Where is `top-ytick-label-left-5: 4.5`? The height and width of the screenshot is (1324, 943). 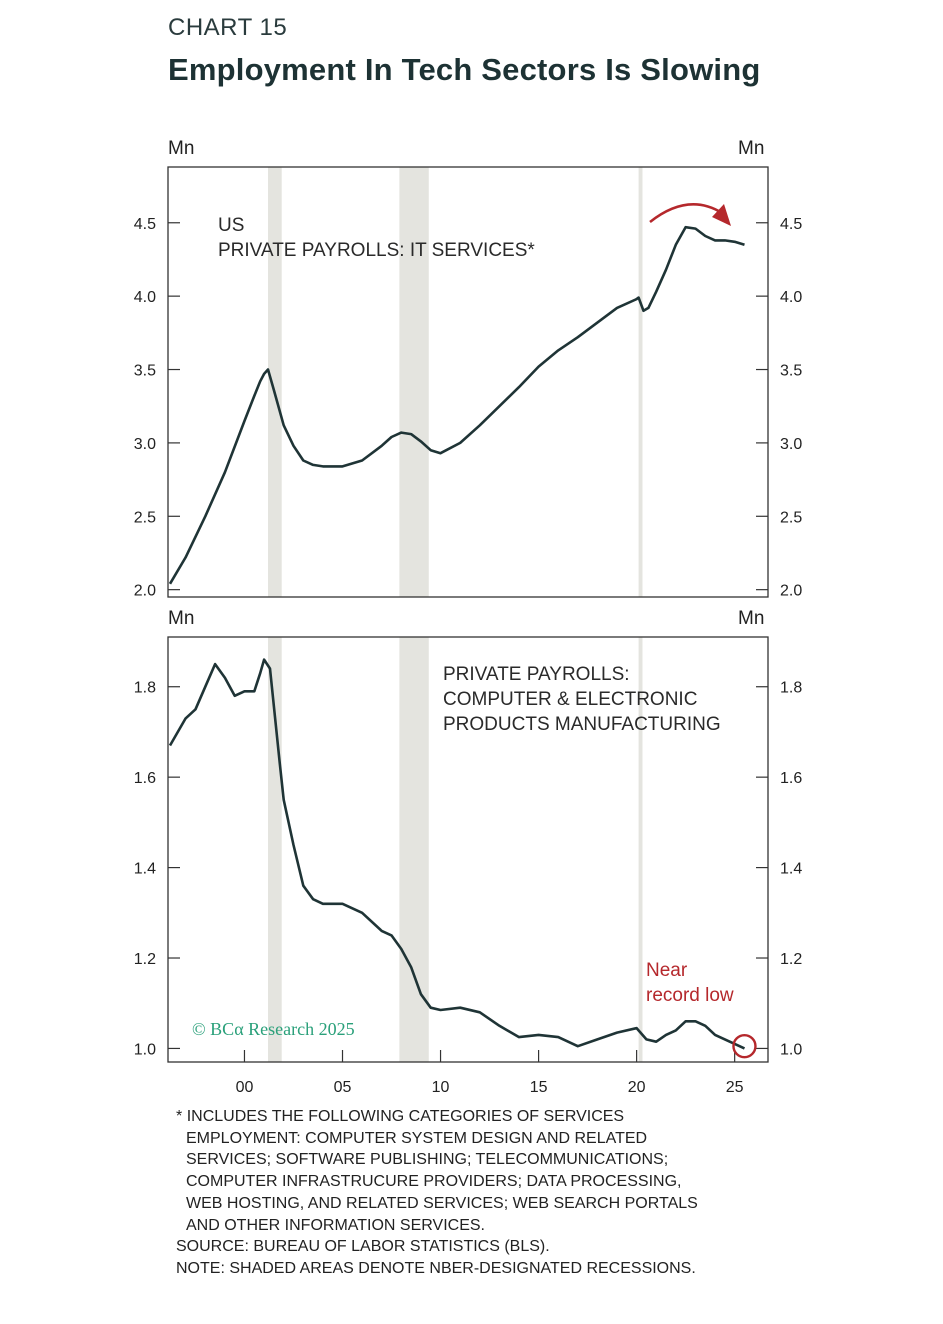 top-ytick-label-left-5: 4.5 is located at coordinates (145, 224).